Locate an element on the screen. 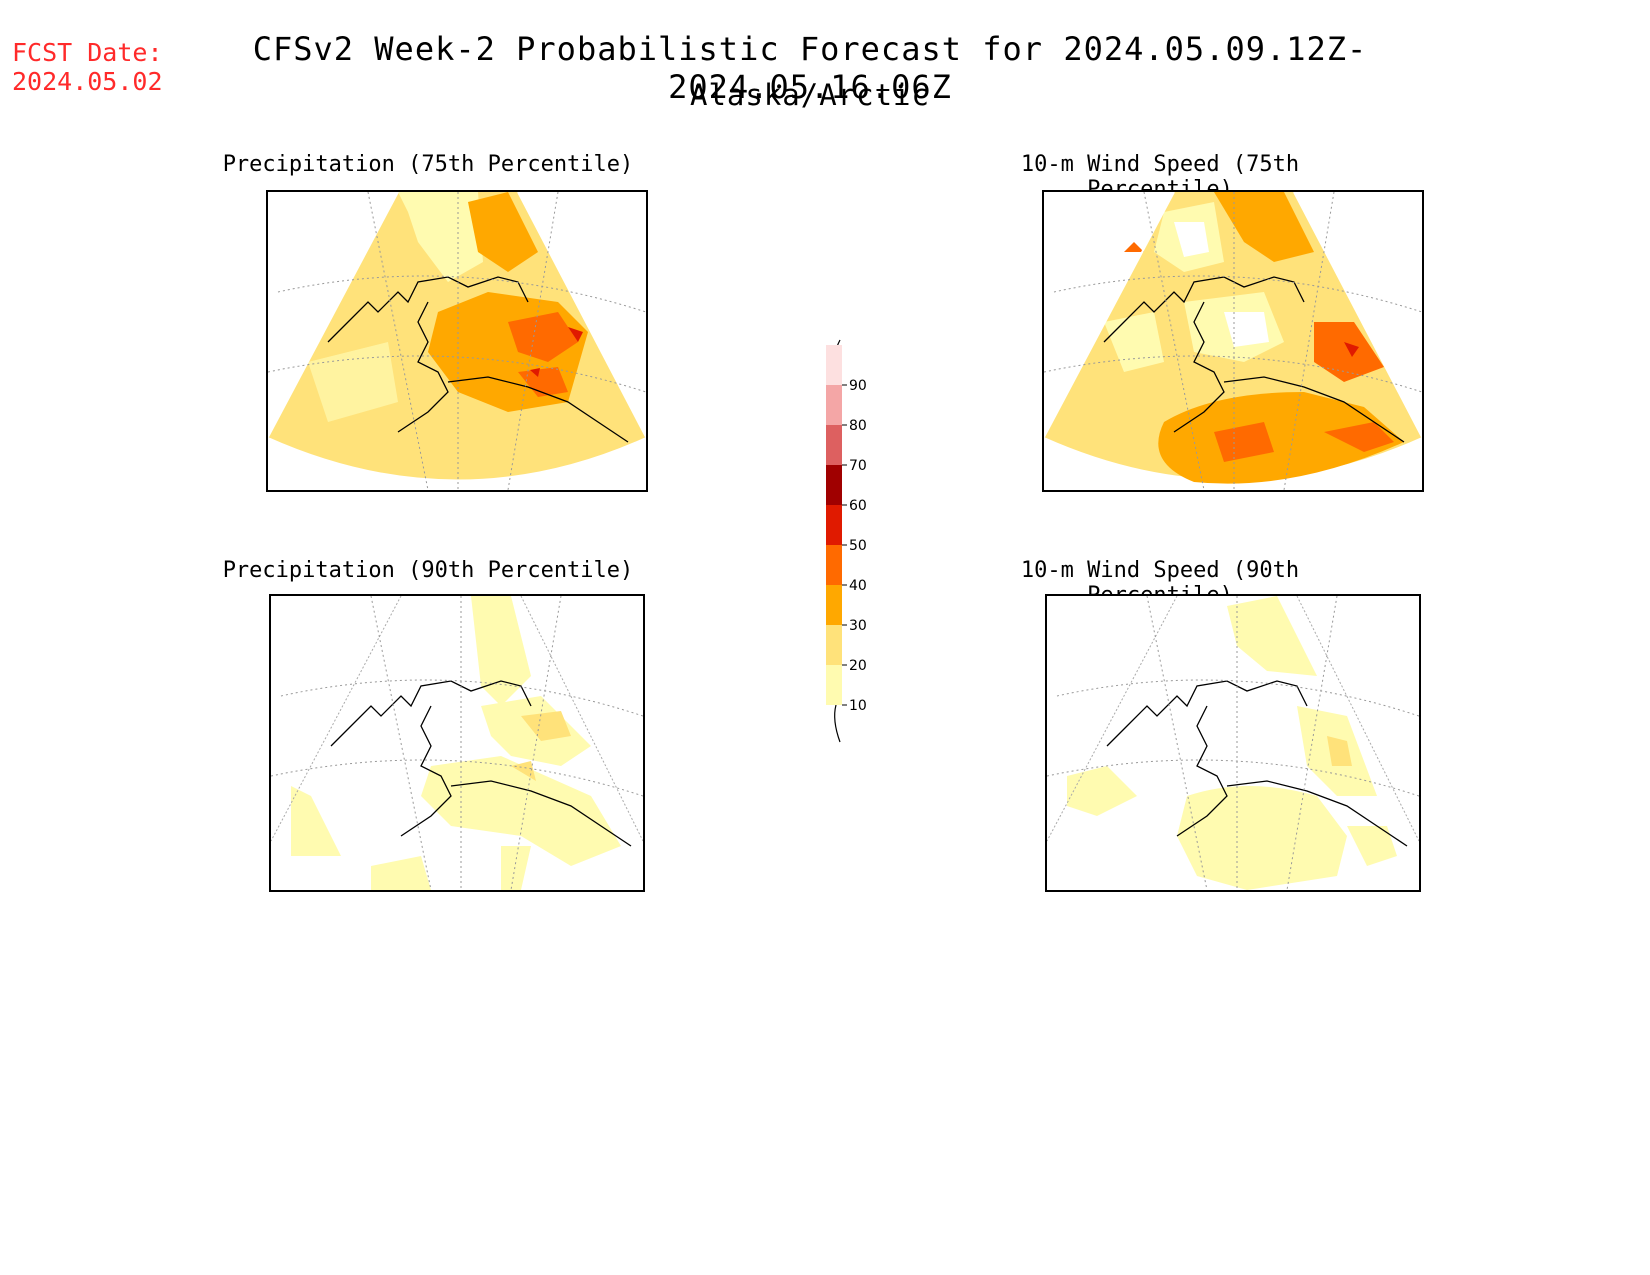  colorbar-label-50: 50 is located at coordinates (858, 546).